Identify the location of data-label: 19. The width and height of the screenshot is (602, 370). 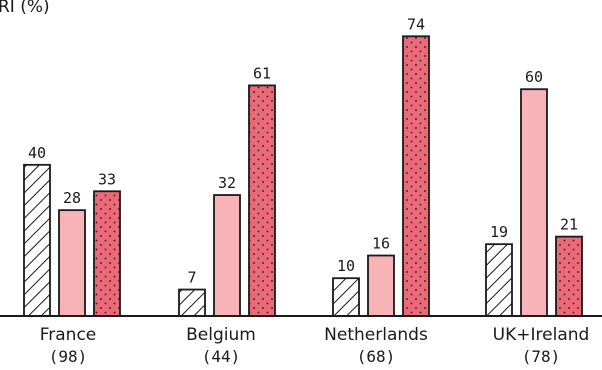
(499, 232).